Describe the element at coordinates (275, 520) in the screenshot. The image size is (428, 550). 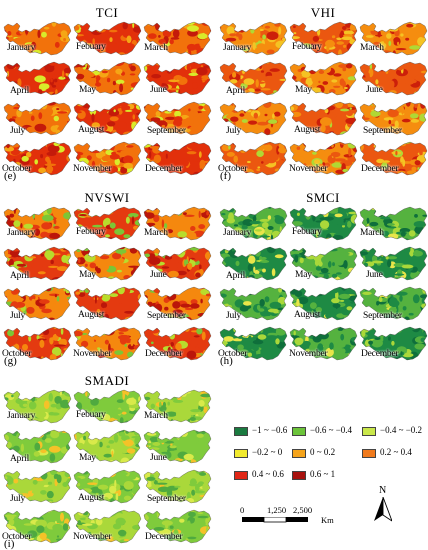
I see `scale-bar-graphic` at that location.